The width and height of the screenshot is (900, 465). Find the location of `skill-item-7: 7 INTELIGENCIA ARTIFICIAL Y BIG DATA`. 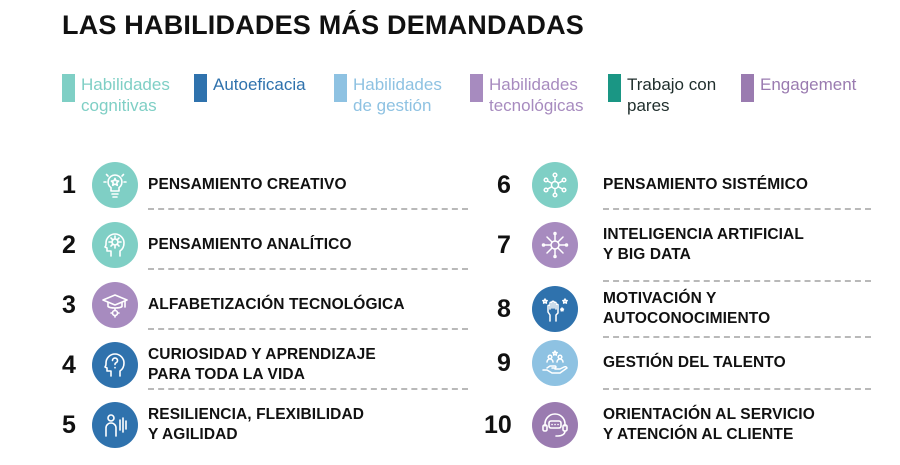

skill-item-7: 7 INTELIGENCIA ARTIFICIAL Y BIG DATA is located at coordinates (692, 245).